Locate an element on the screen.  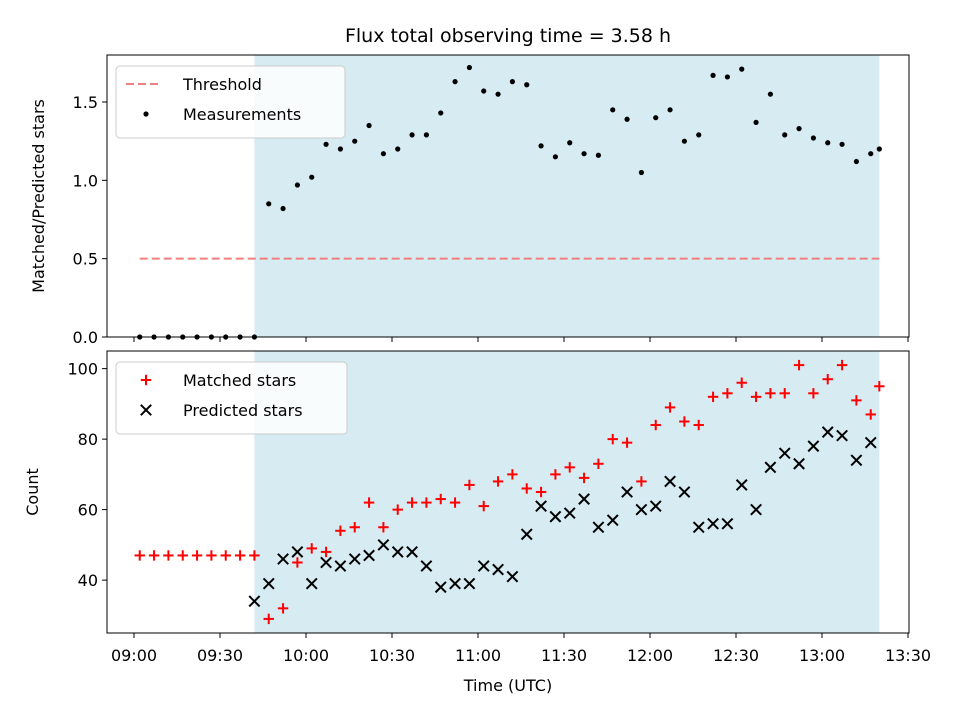
y-axis-label: Matched/Predicted stars is located at coordinates (38, 196).